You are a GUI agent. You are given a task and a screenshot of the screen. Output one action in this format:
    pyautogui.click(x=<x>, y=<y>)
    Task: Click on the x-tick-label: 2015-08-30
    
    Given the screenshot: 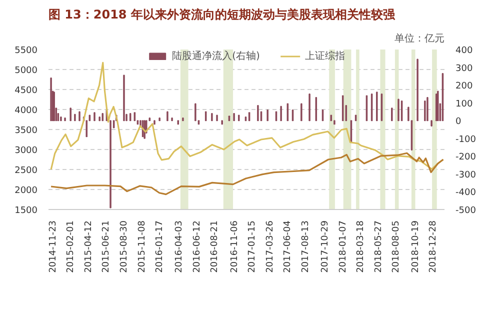 What is the action you would take?
    pyautogui.click(x=124, y=246)
    